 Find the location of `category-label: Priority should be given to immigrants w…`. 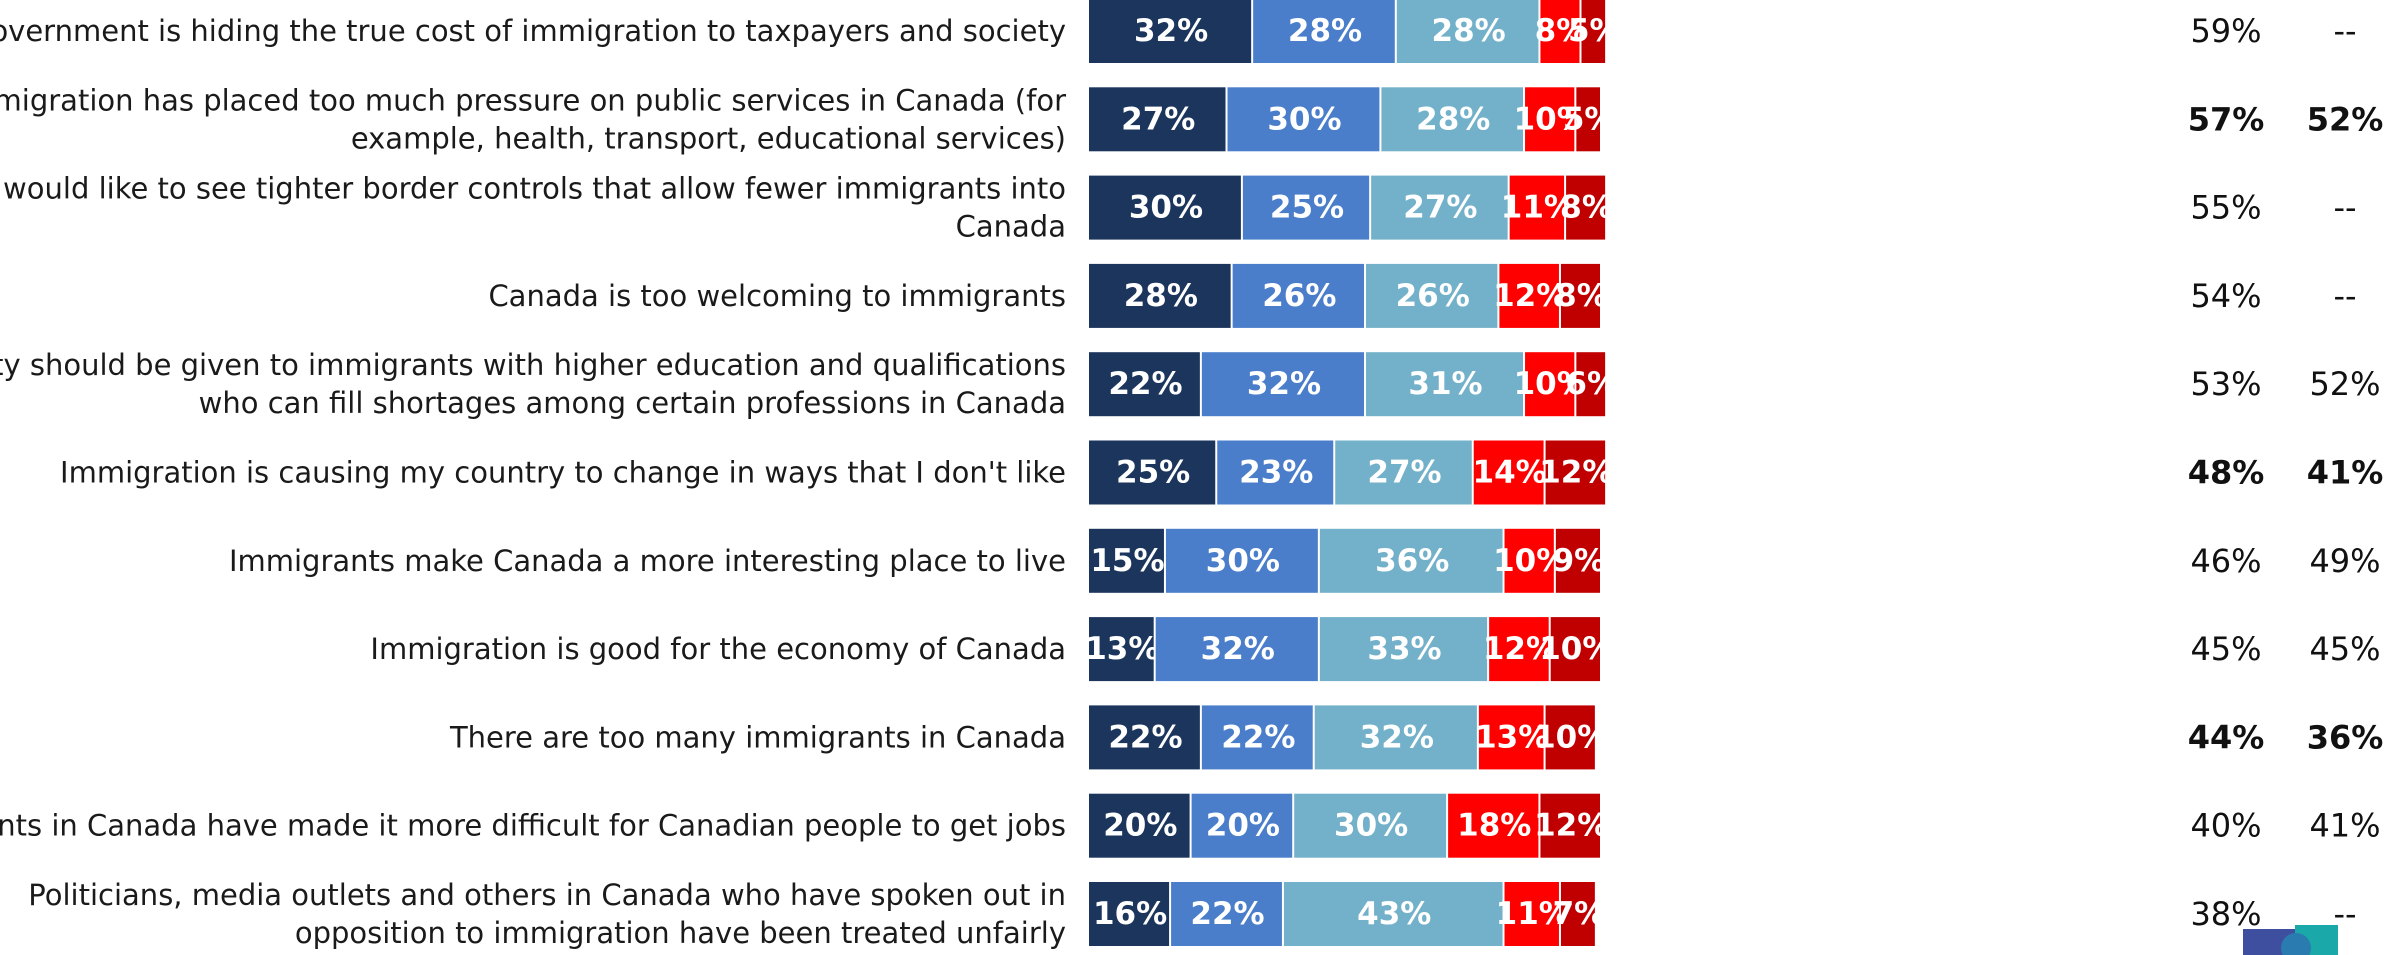

category-label: Priority should be given to immigrants w… is located at coordinates (533, 365).